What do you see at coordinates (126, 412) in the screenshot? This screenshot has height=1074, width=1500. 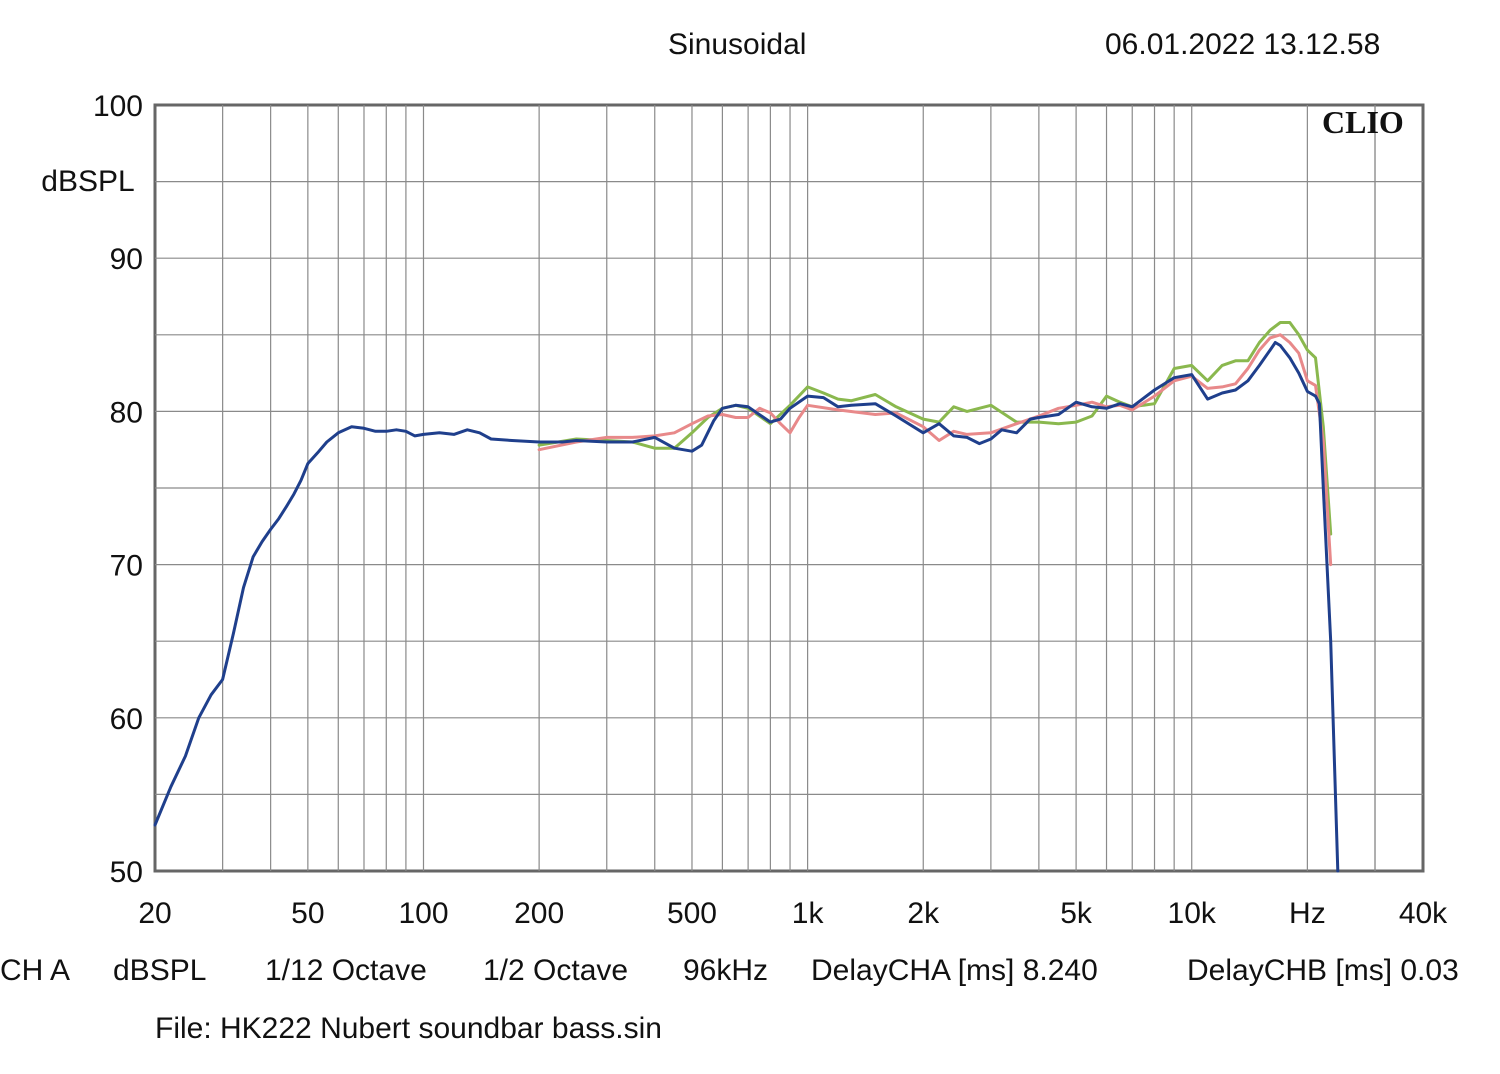 I see `y-tick-label: 80` at bounding box center [126, 412].